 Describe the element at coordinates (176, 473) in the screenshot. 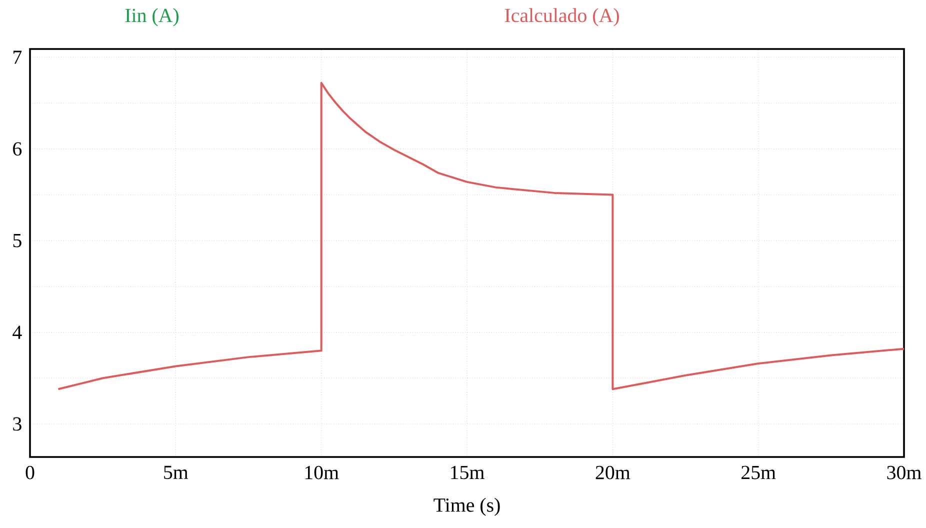

I see `x-tick-label: 5m` at that location.